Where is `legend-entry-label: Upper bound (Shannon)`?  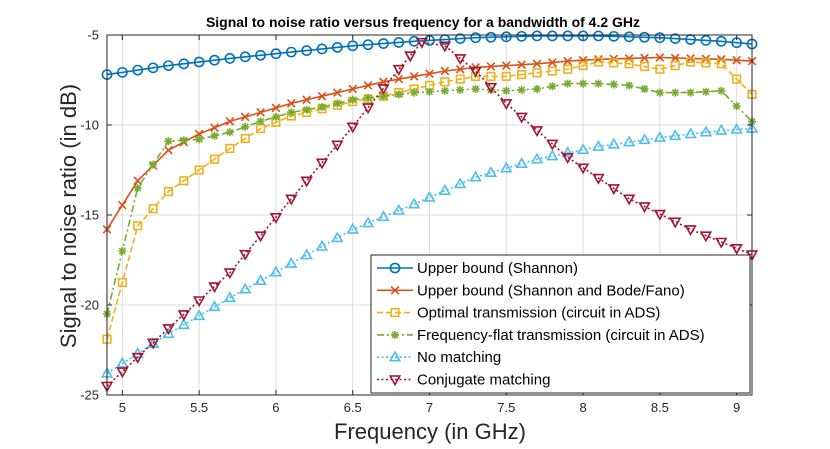
legend-entry-label: Upper bound (Shannon) is located at coordinates (497, 268).